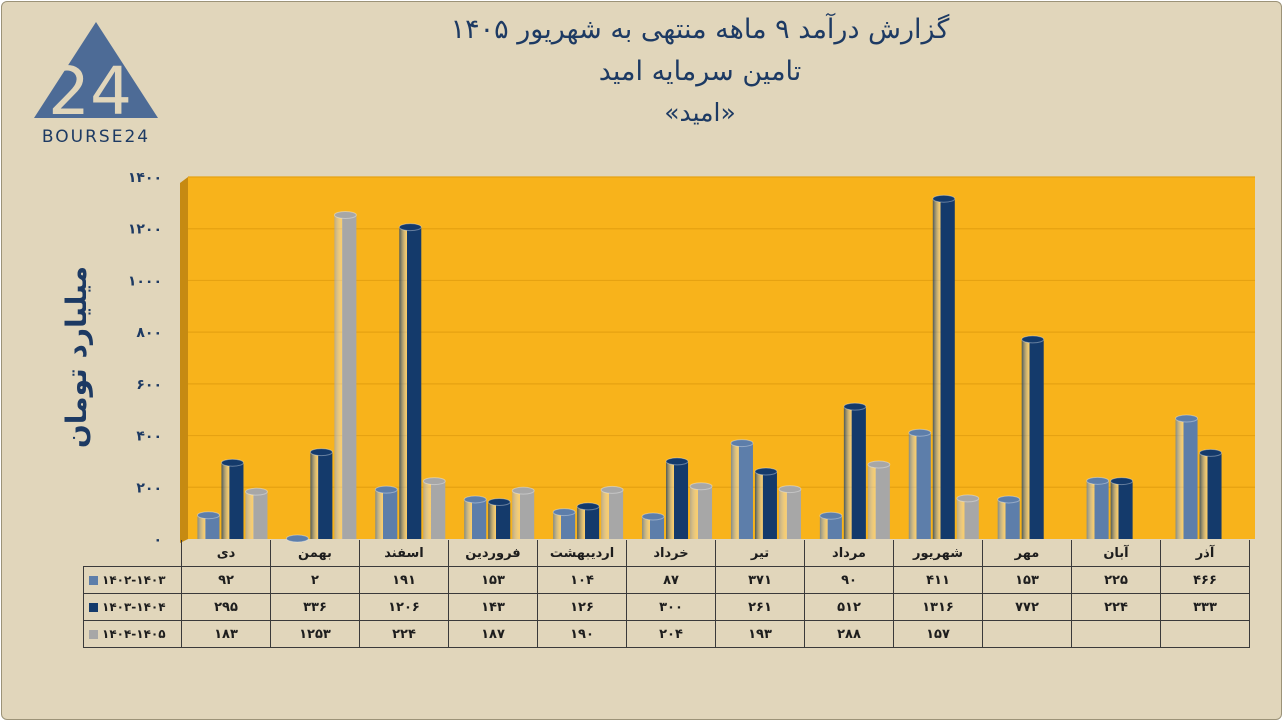 The image size is (1283, 721). I want to click on logo-mark: 24, so click(90, 91).